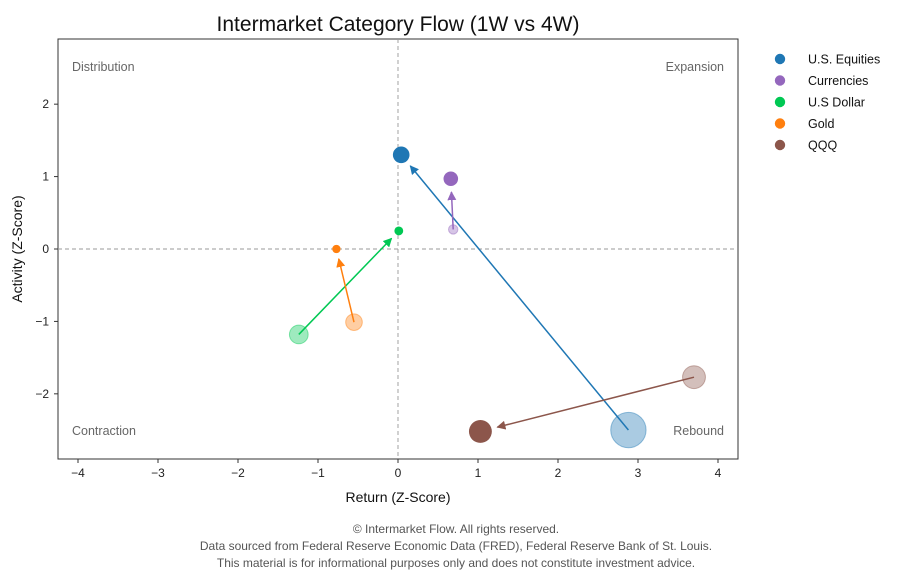 This screenshot has width=900, height=580. Describe the element at coordinates (238, 473) in the screenshot. I see `x-tick-label: −2` at that location.